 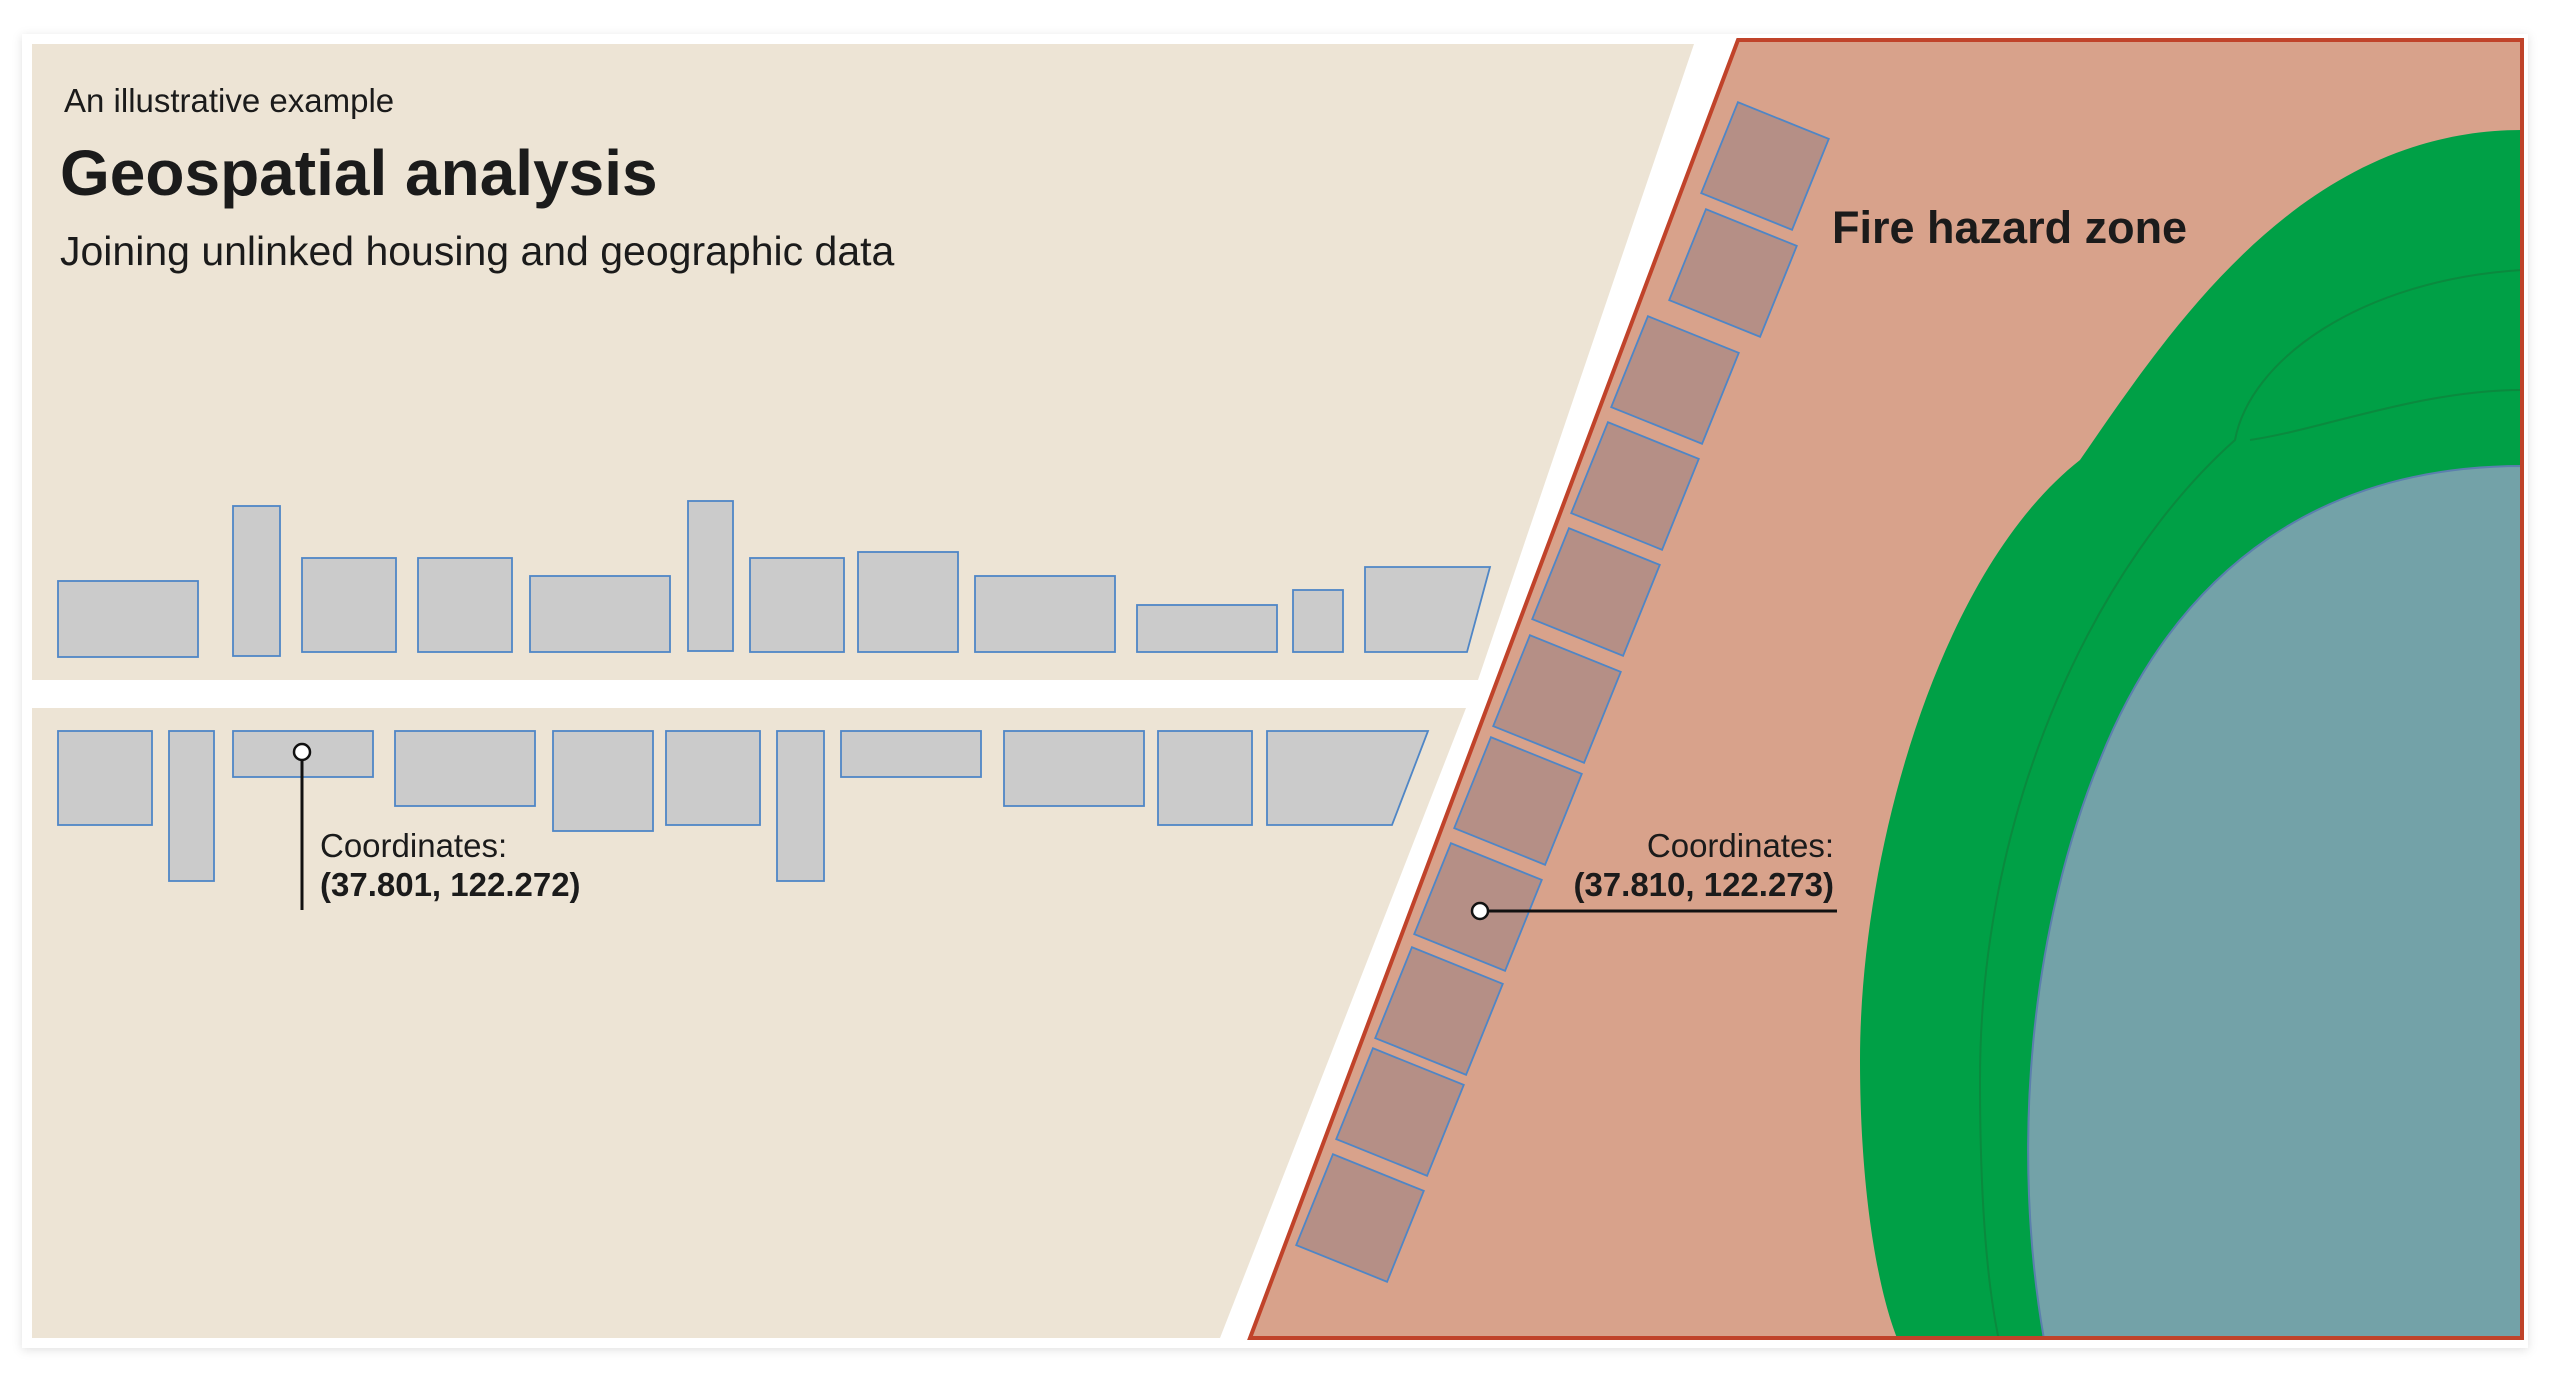 I want to click on upper-building-row, so click(x=774, y=579).